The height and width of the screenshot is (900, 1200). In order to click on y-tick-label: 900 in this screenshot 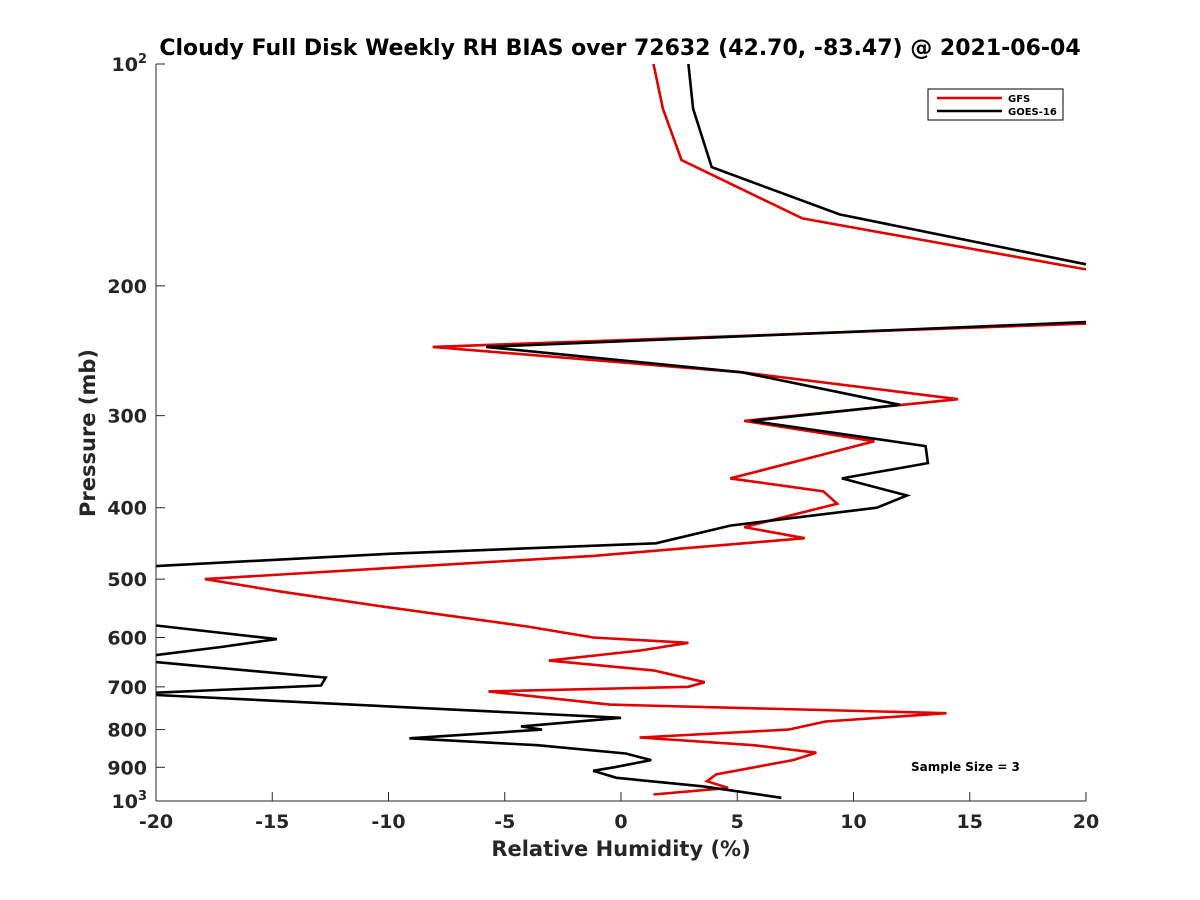, I will do `click(127, 768)`.